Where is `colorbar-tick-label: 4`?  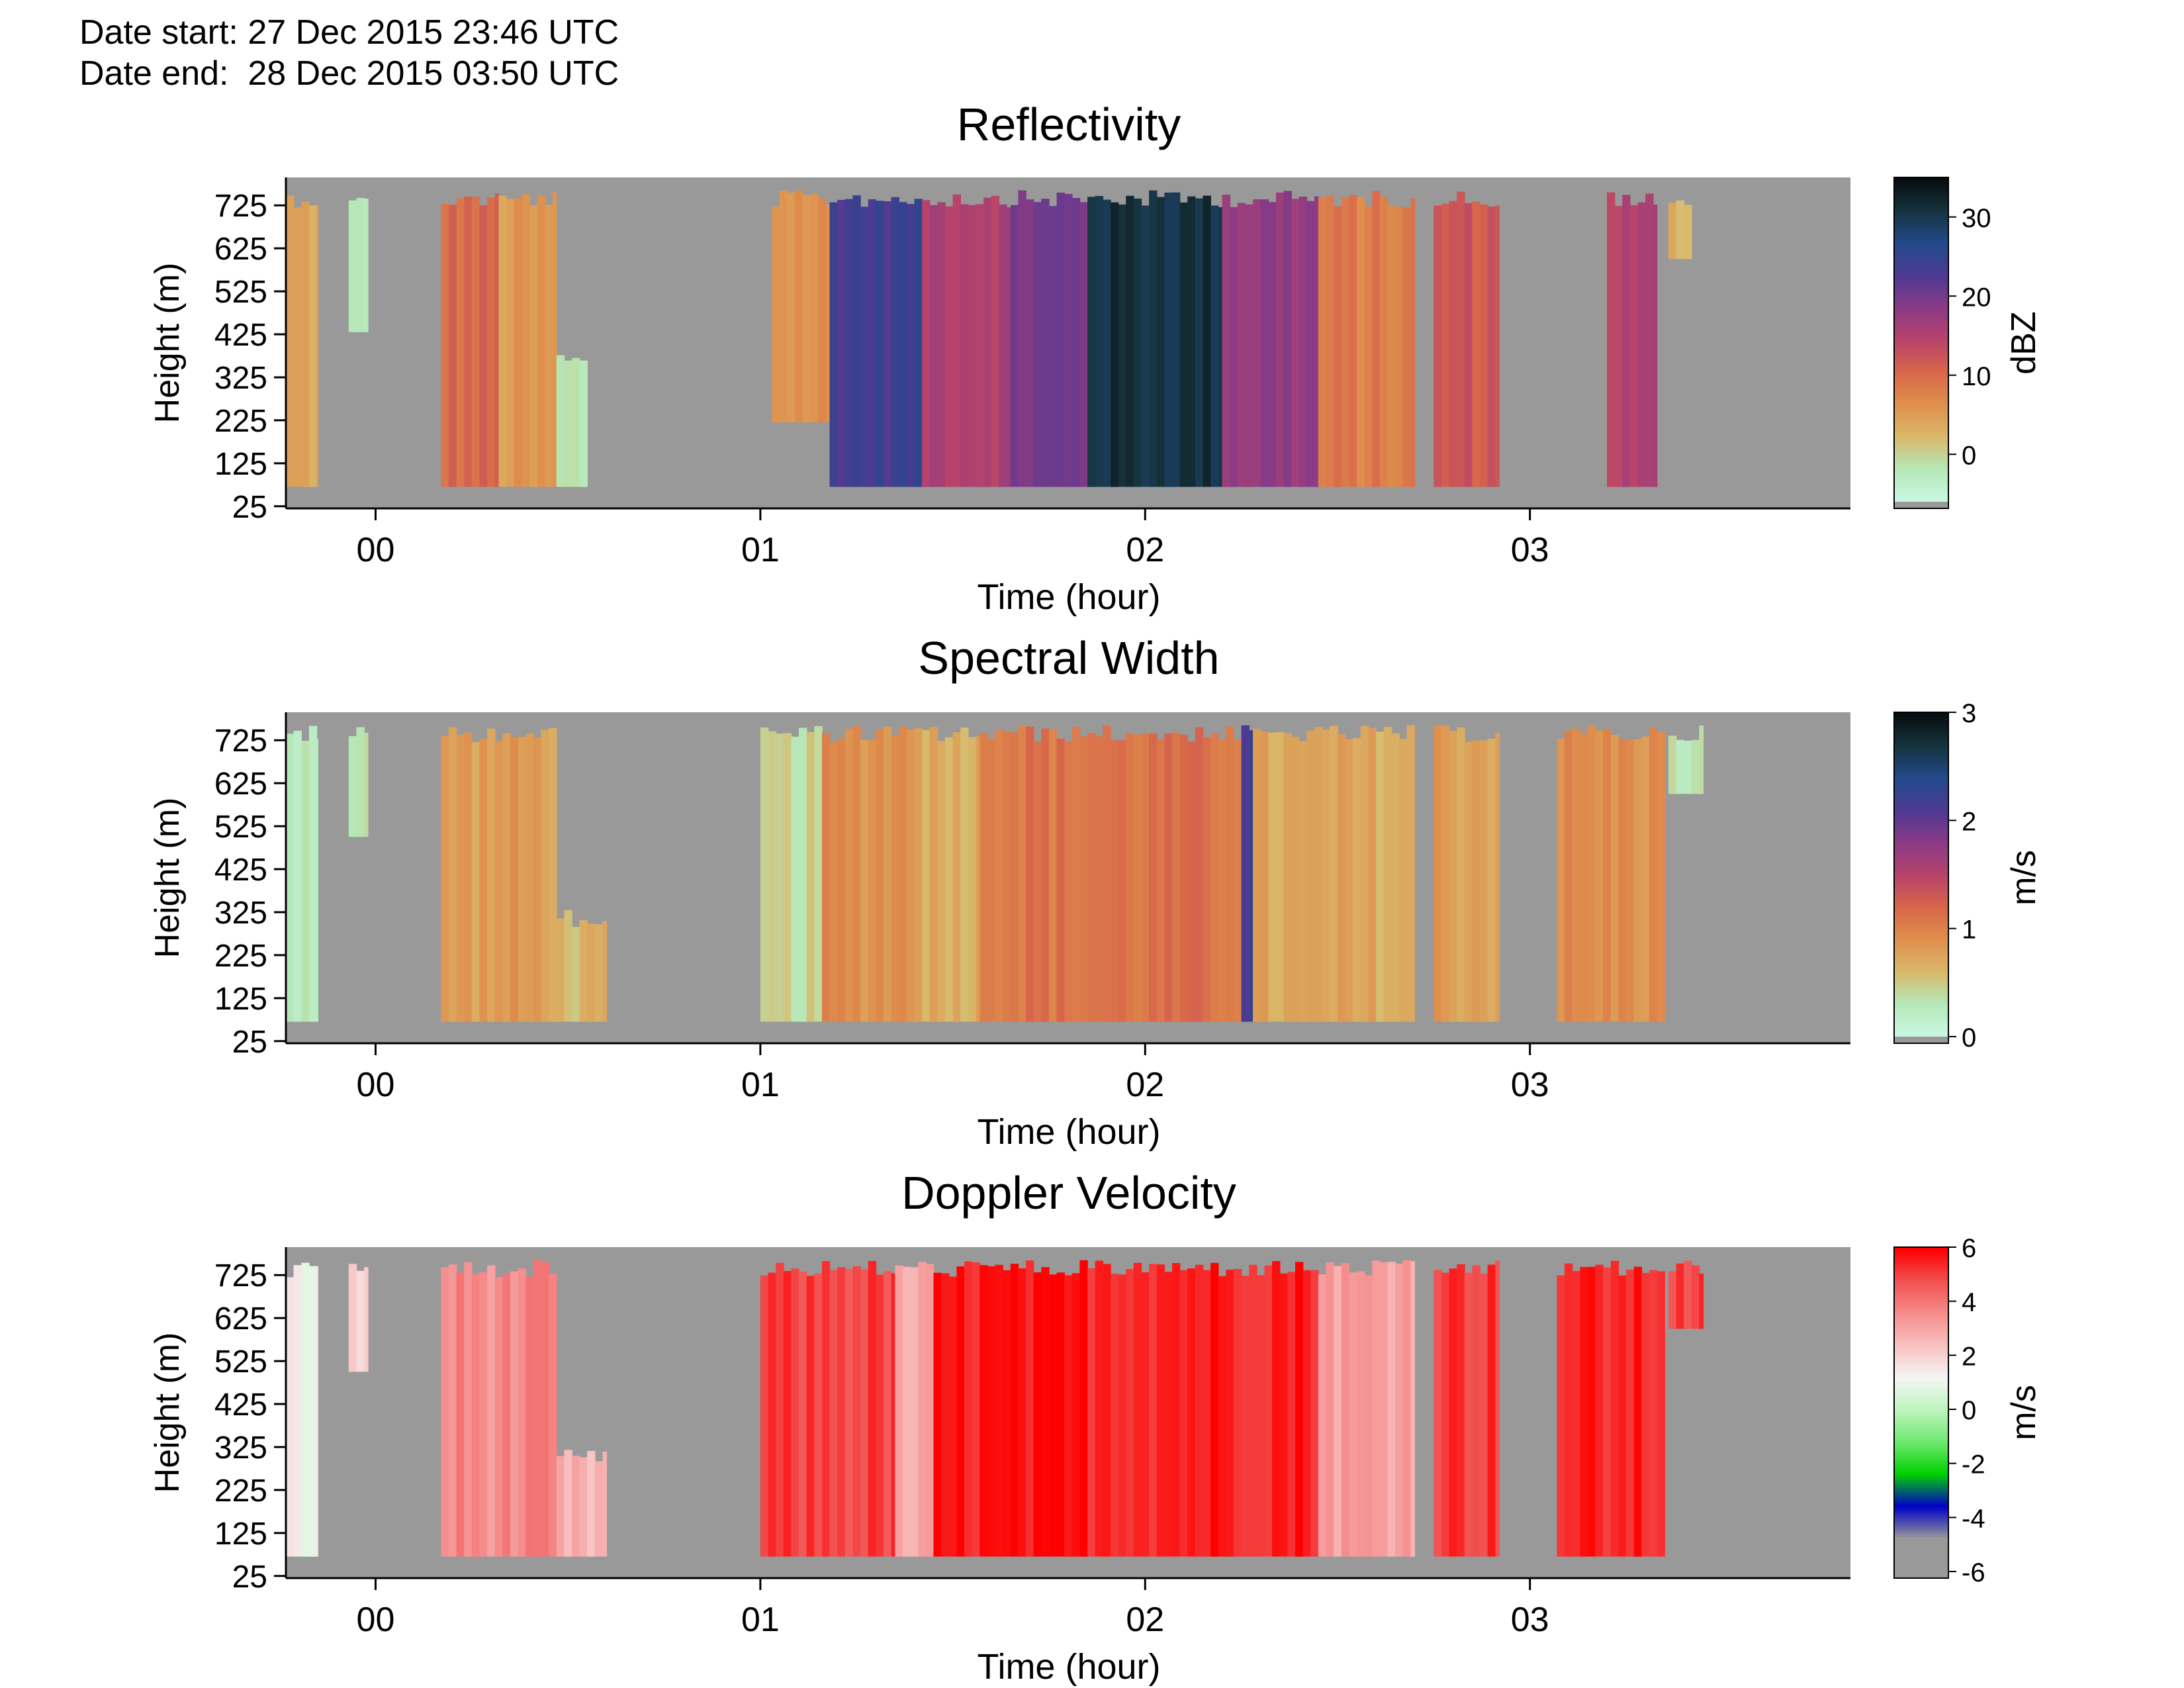 colorbar-tick-label: 4 is located at coordinates (1969, 1302).